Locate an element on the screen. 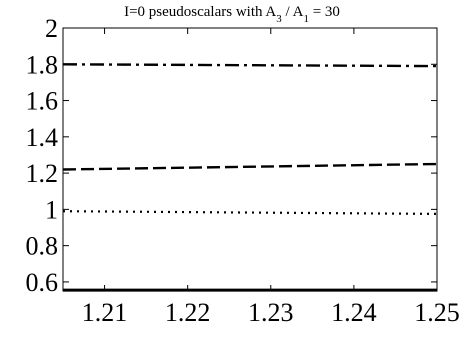  x-tick-label: 1.23 is located at coordinates (271, 312).